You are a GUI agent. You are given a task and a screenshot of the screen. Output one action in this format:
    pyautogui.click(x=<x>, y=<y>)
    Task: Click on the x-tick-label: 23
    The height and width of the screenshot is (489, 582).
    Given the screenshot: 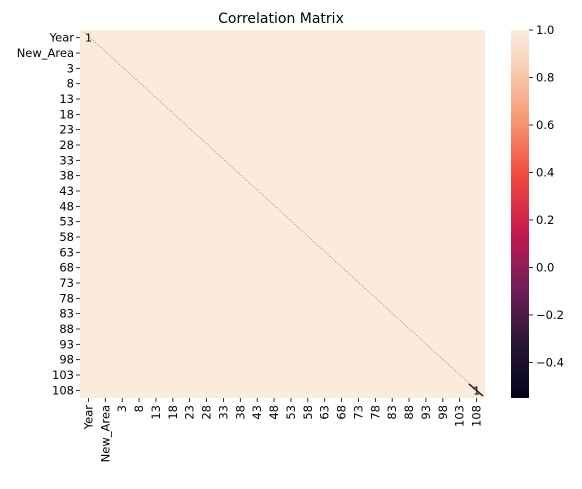 What is the action you would take?
    pyautogui.click(x=190, y=412)
    